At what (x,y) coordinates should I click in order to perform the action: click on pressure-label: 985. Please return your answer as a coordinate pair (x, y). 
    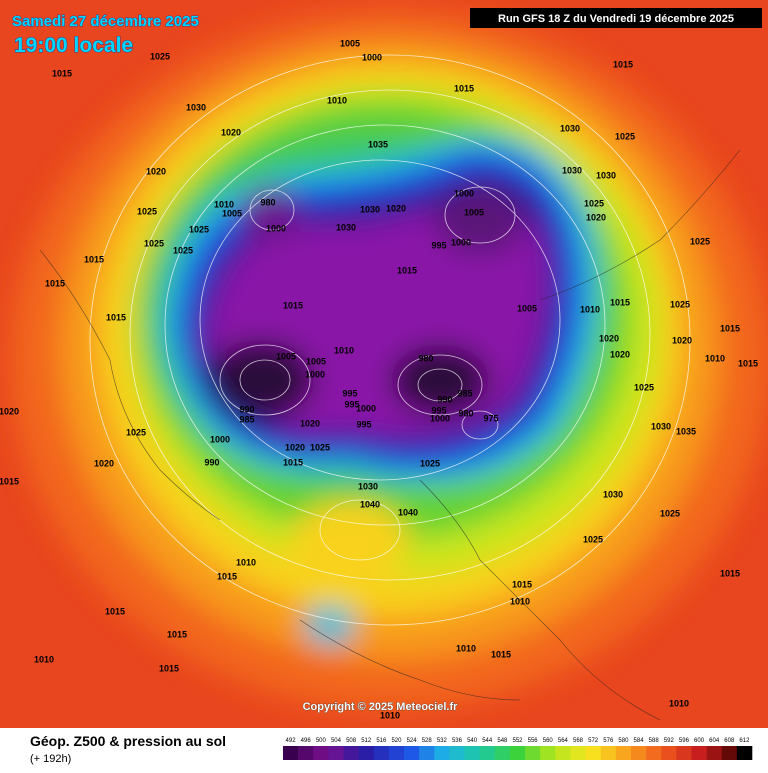
    Looking at the image, I should click on (246, 419).